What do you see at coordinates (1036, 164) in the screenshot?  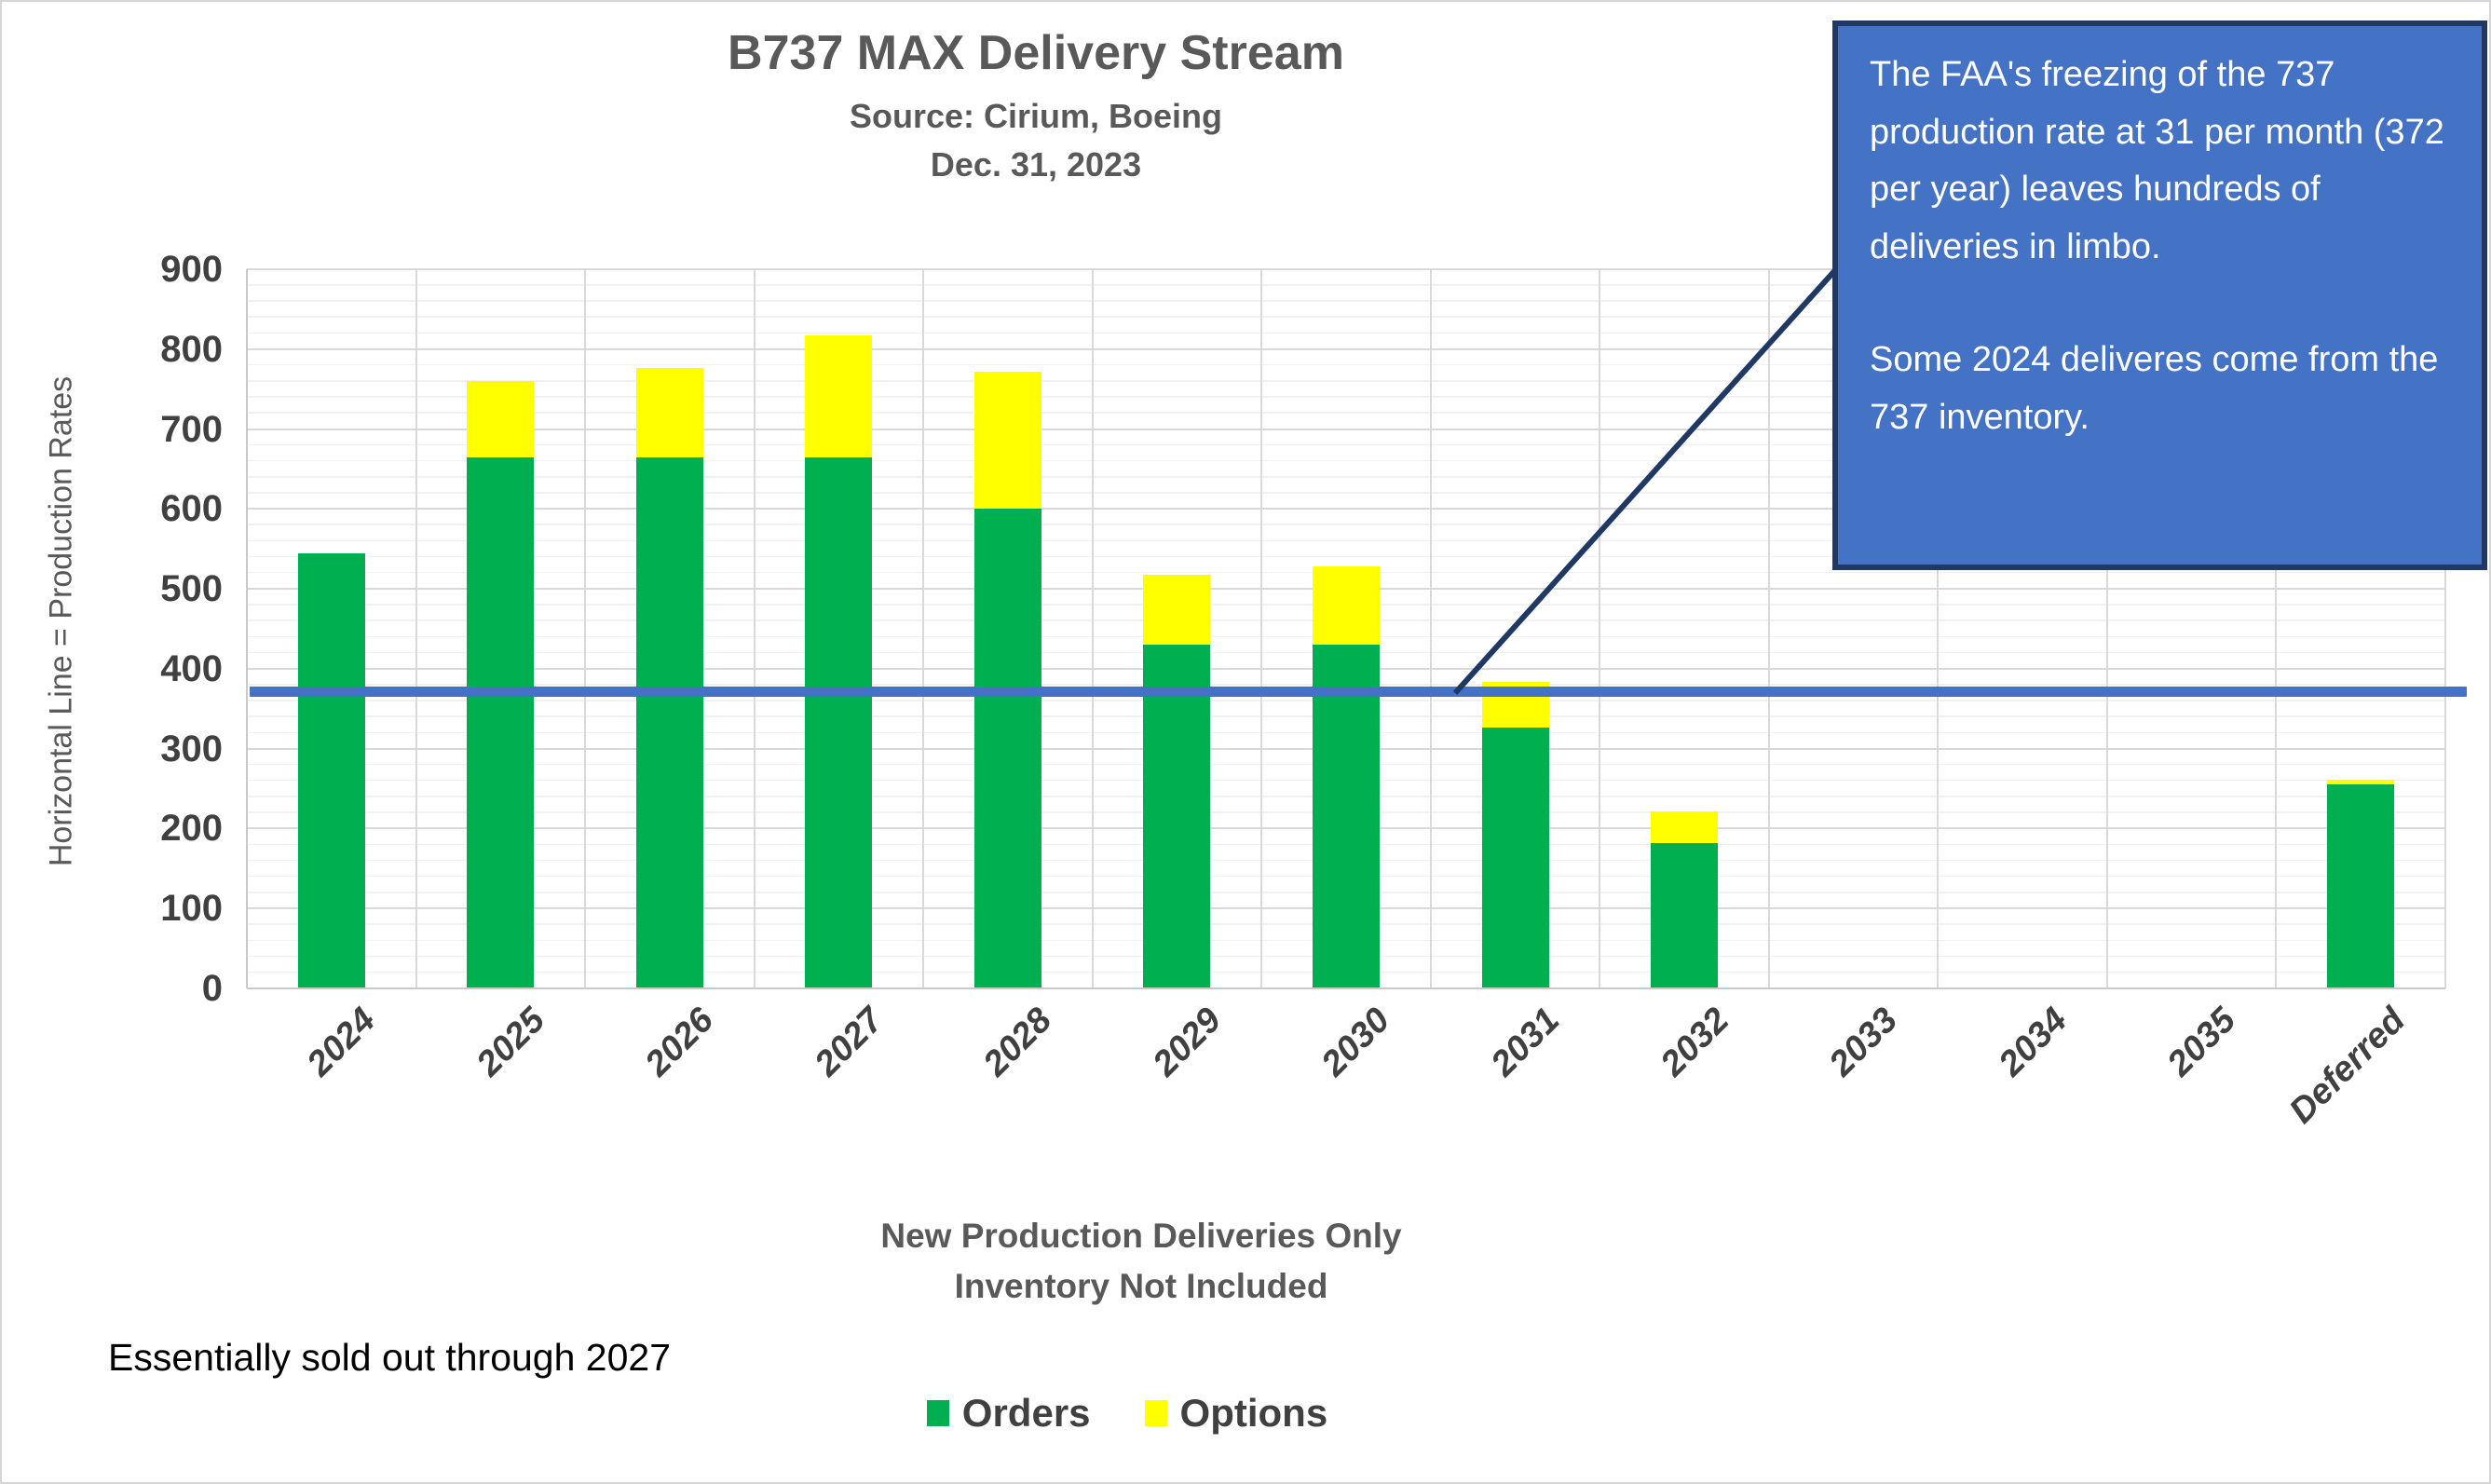 I see `chart-date: Dec. 31, 2023` at bounding box center [1036, 164].